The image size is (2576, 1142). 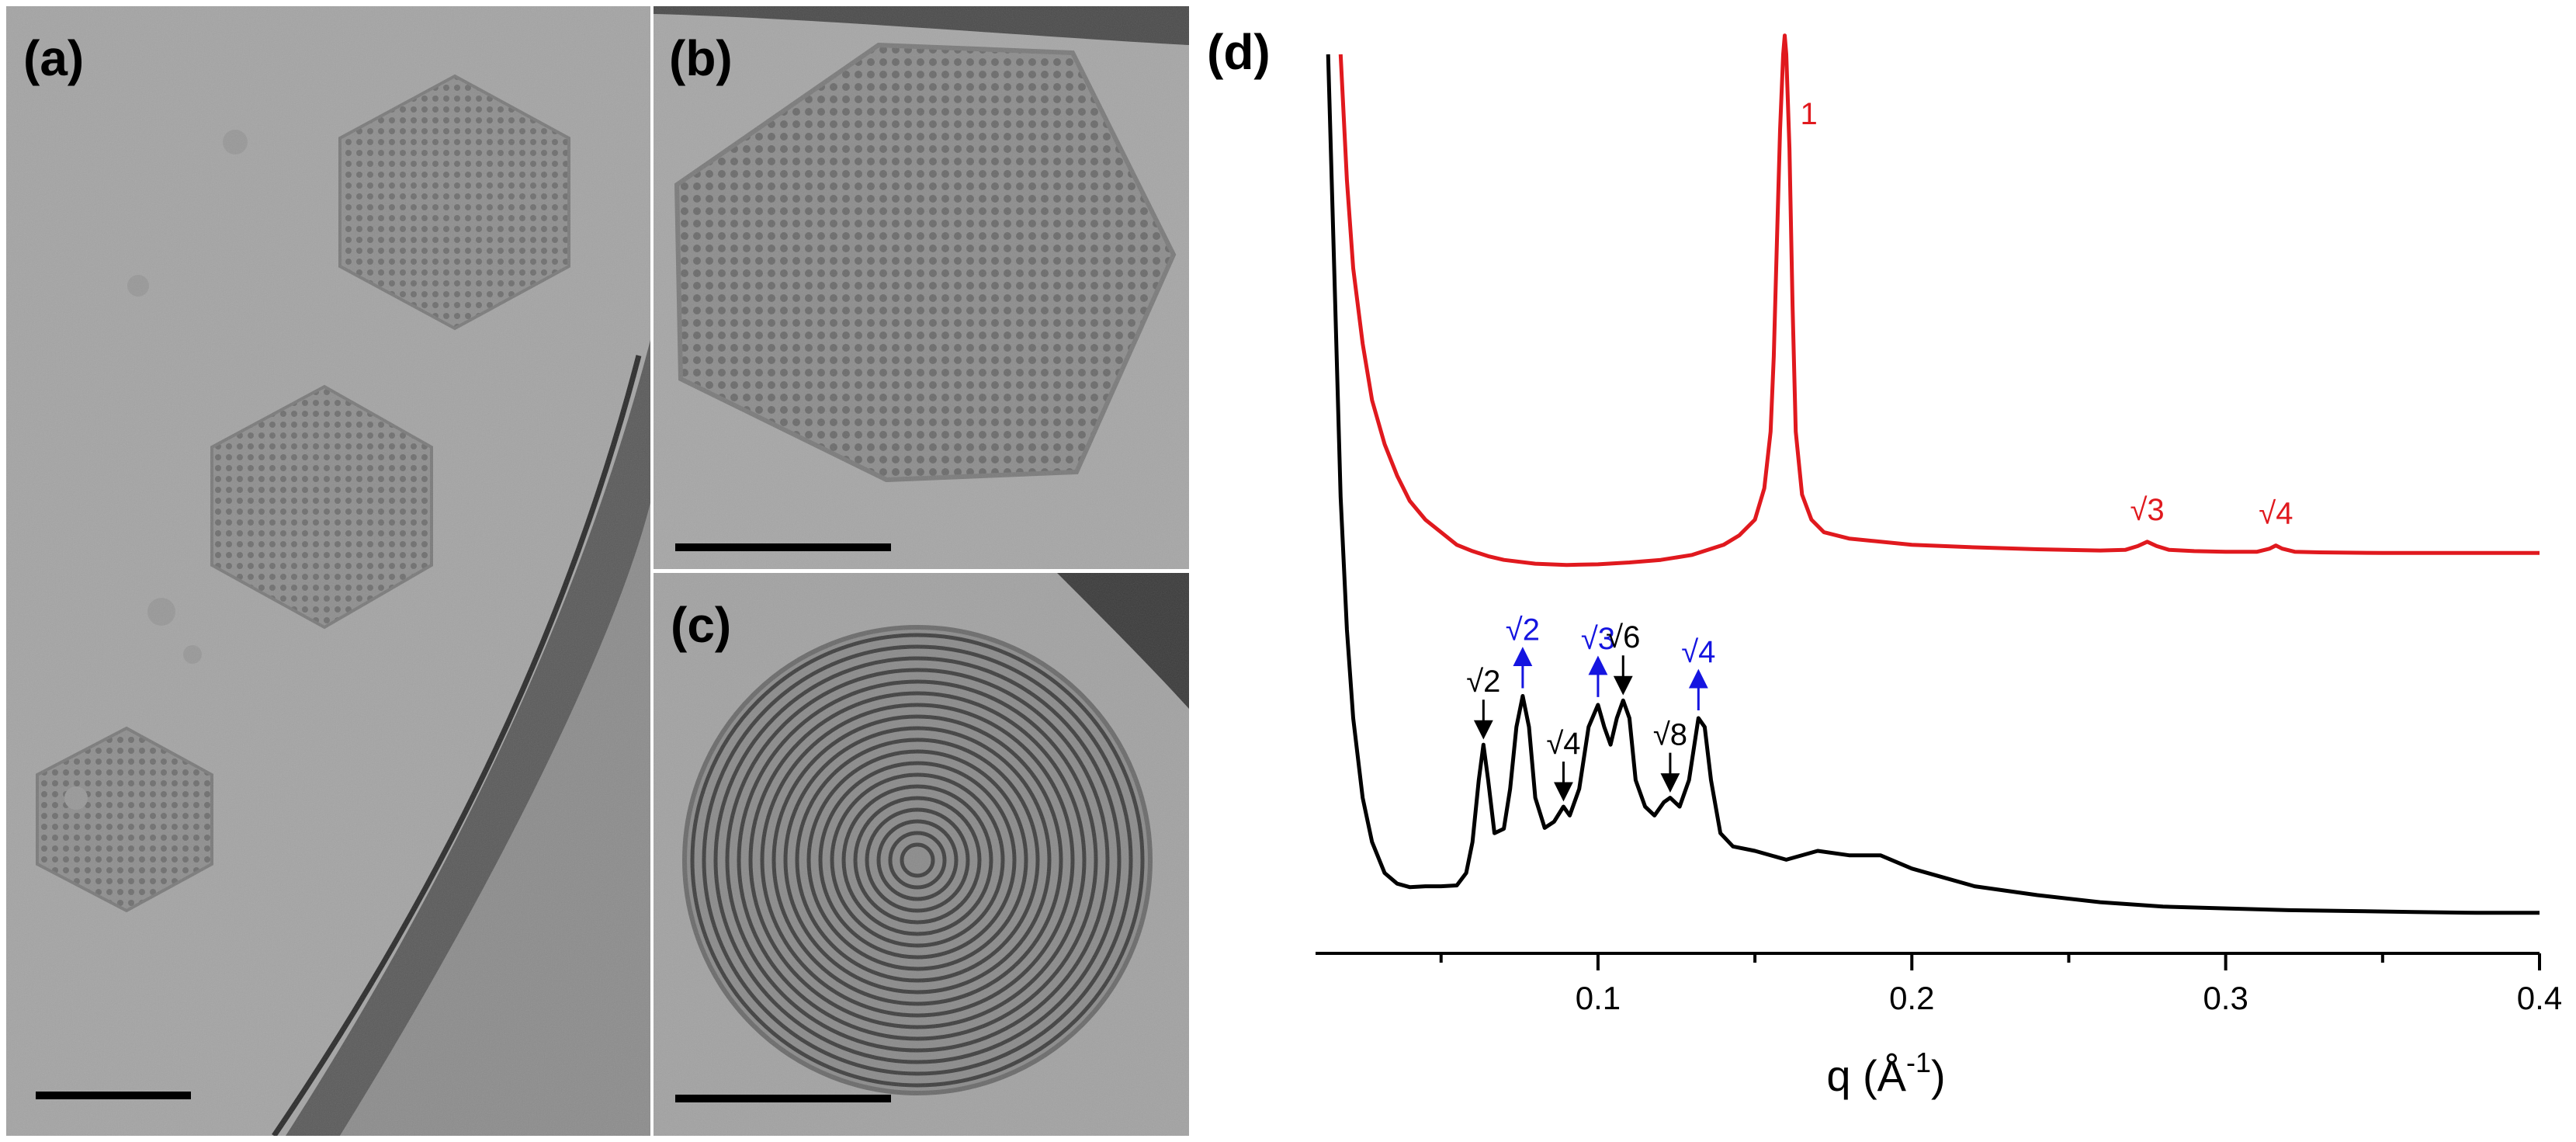 What do you see at coordinates (783, 547) in the screenshot?
I see `scale-bar-b` at bounding box center [783, 547].